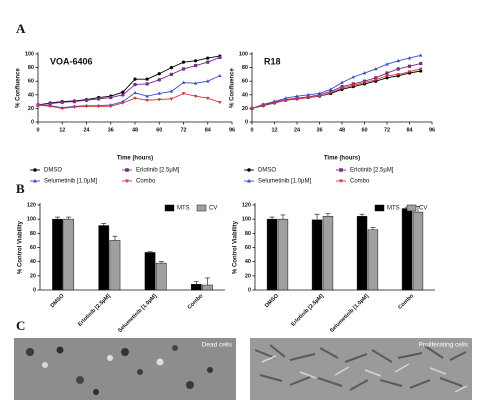 The height and width of the screenshot is (400, 500). What do you see at coordinates (20, 325) in the screenshot?
I see `panel-label: C` at bounding box center [20, 325].